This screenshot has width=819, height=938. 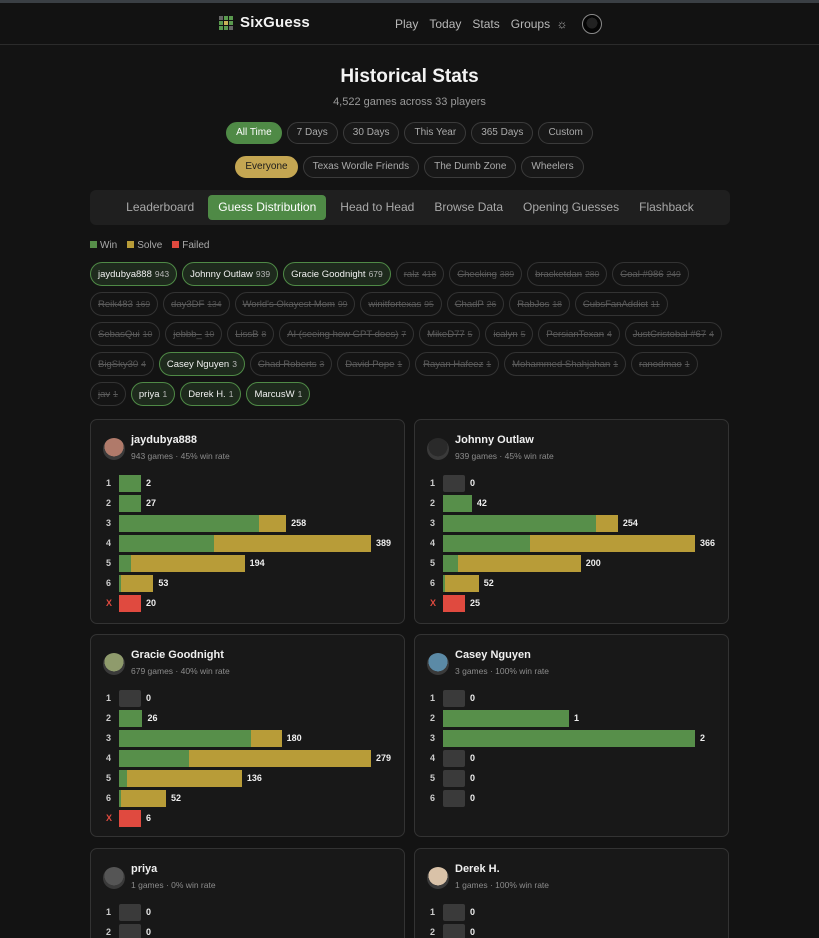 I want to click on time-filter-0: All Time, so click(x=254, y=133).